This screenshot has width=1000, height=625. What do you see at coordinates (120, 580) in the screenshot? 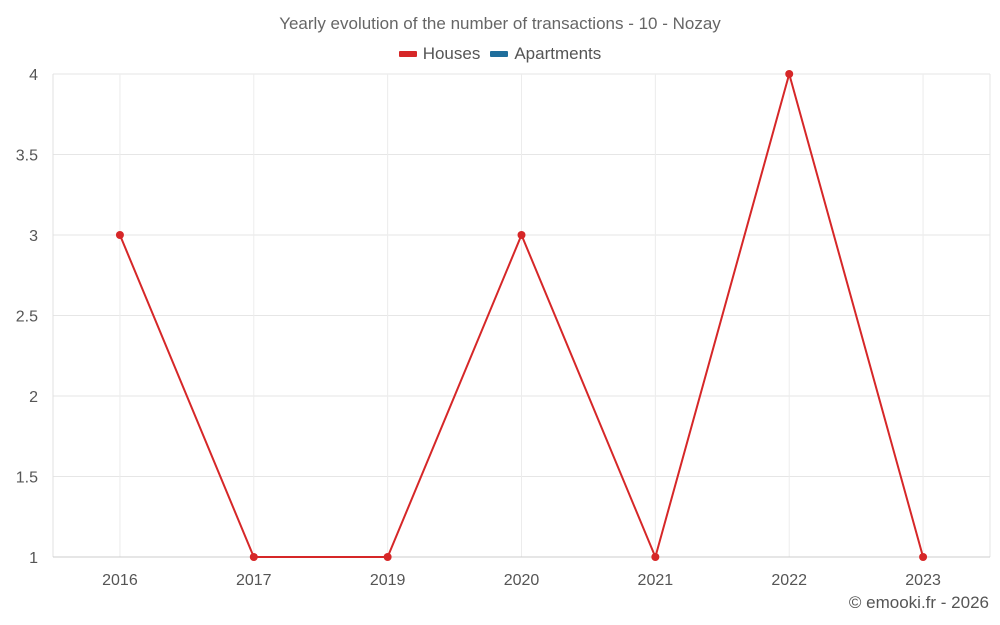
I see `x-tick-label: 2016` at bounding box center [120, 580].